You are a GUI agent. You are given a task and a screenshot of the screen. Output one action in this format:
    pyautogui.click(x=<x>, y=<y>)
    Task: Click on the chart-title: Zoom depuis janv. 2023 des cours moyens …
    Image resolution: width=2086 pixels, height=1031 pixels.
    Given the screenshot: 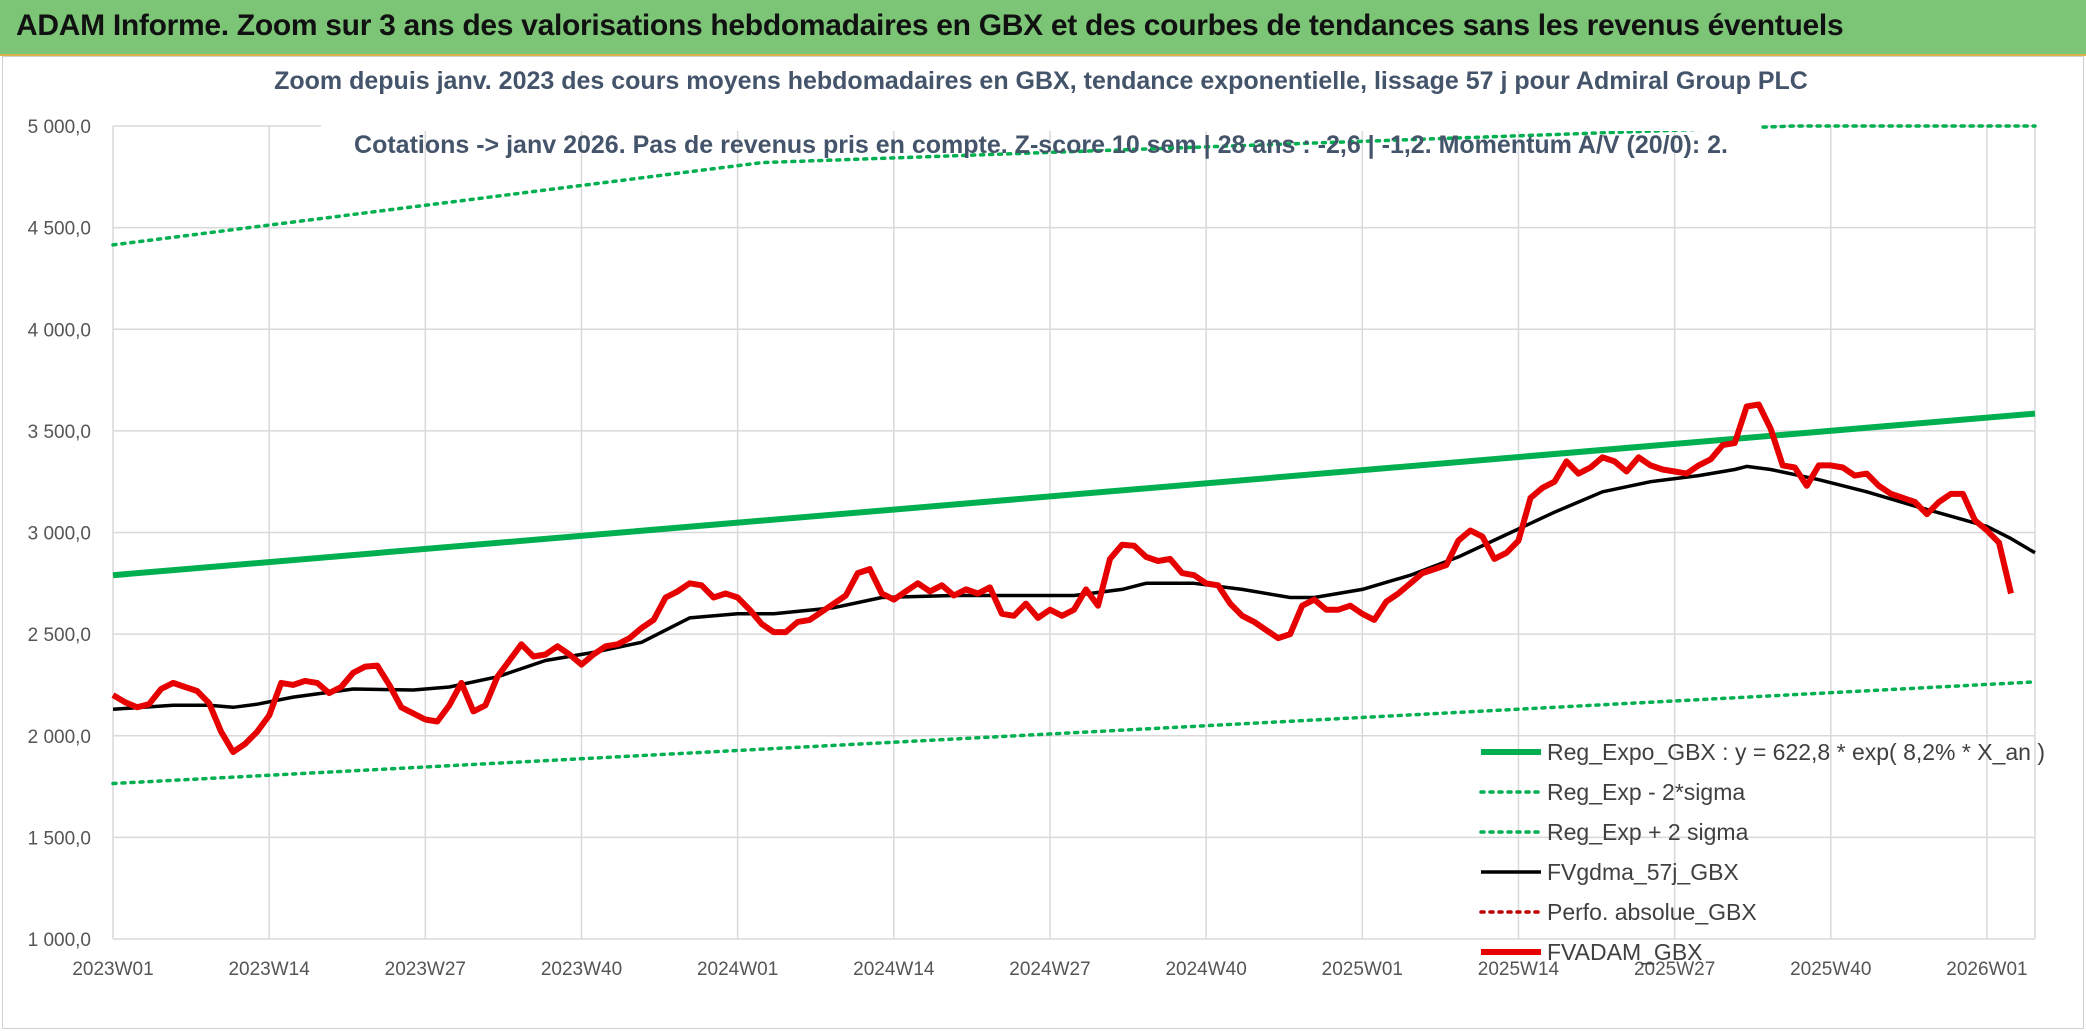 What is the action you would take?
    pyautogui.click(x=1041, y=81)
    